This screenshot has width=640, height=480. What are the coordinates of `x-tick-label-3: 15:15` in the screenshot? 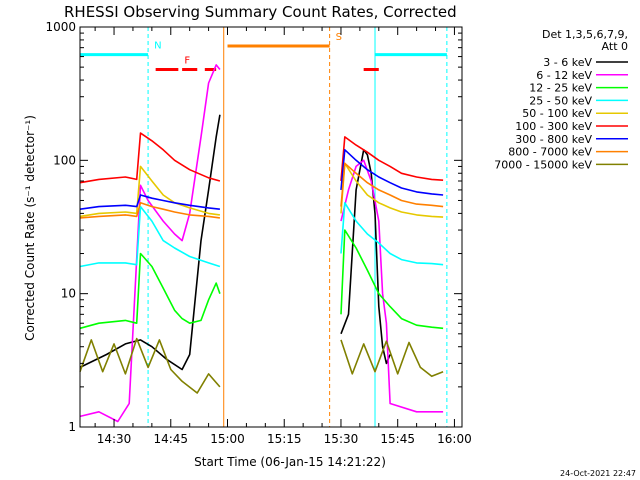 It's located at (284, 439).